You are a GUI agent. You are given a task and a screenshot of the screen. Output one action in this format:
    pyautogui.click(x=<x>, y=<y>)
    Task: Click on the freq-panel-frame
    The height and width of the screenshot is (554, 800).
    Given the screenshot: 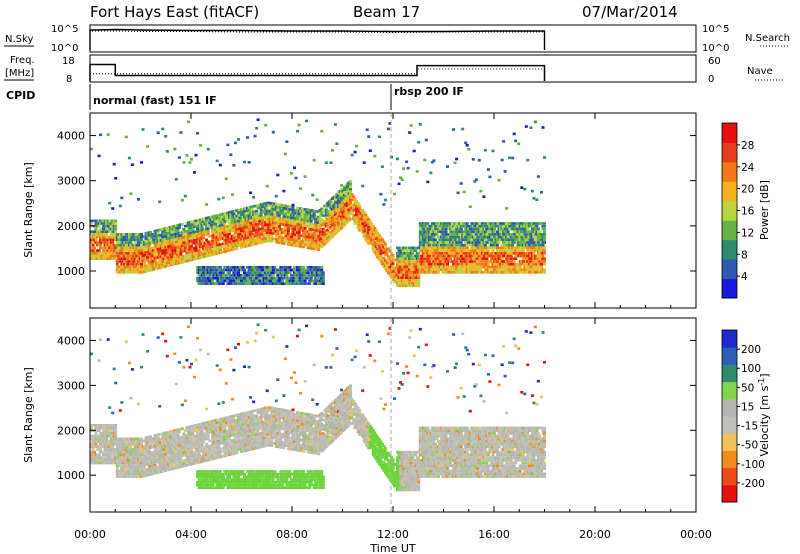 What is the action you would take?
    pyautogui.click(x=393, y=68)
    